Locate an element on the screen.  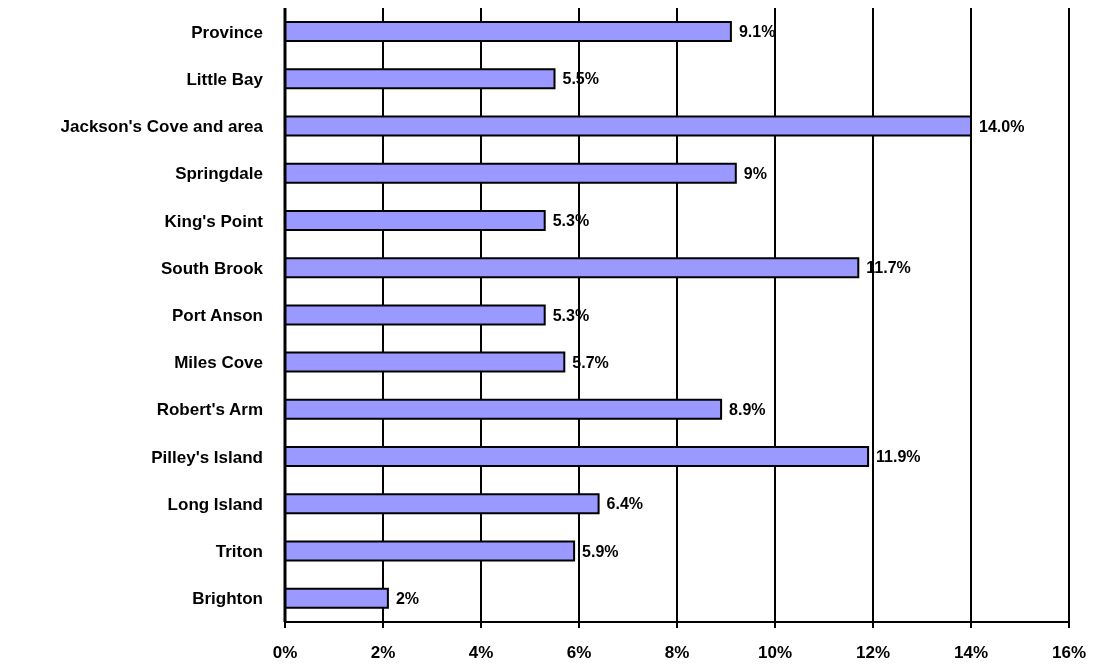
x-tick-label: 0% is located at coordinates (285, 653).